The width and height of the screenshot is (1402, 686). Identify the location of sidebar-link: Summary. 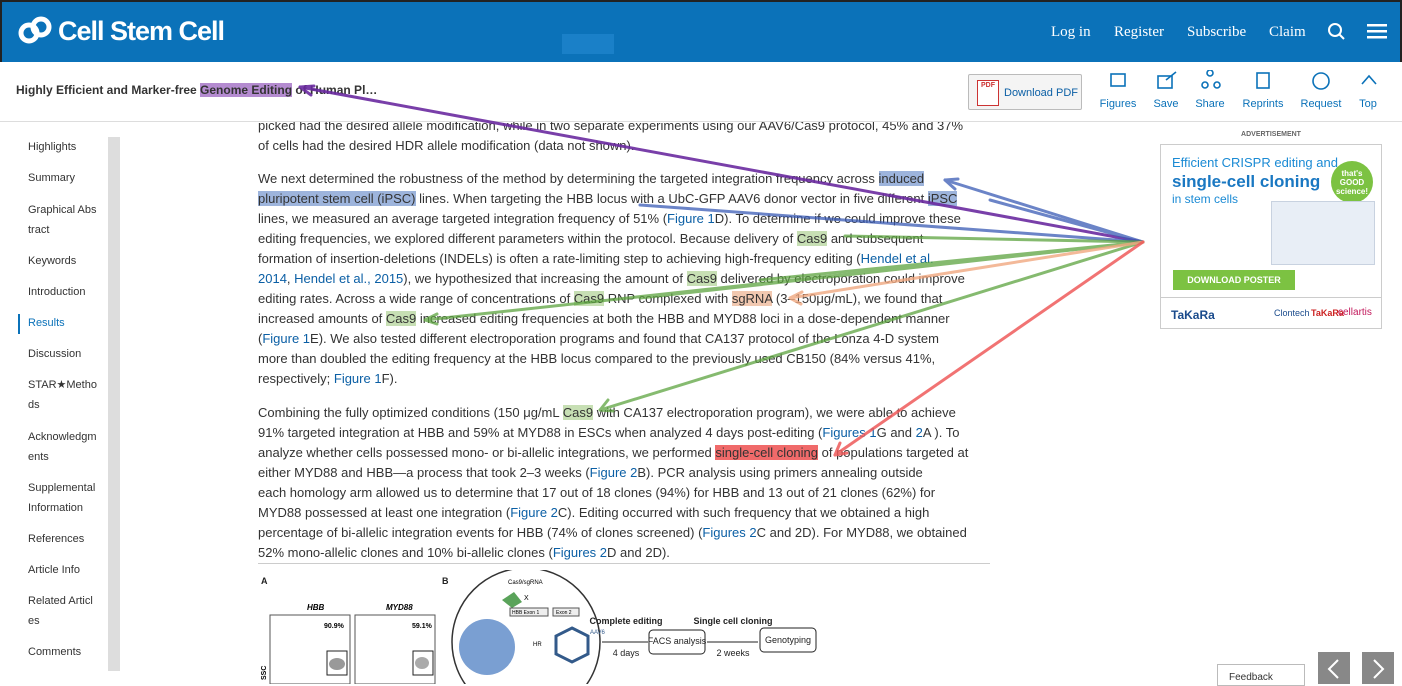
(52, 178).